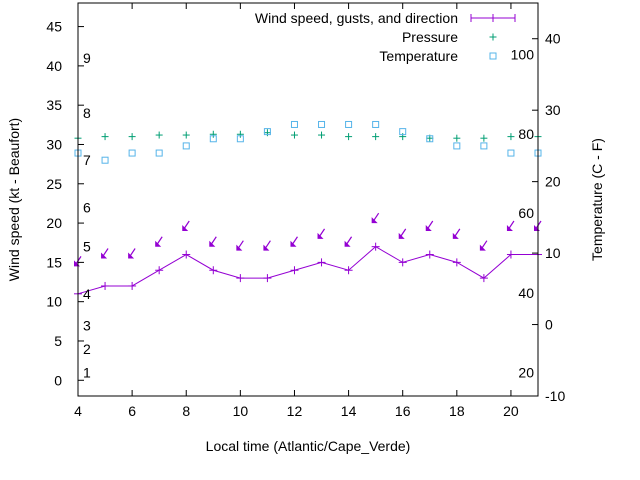 The width and height of the screenshot is (640, 480). I want to click on fahrenheit-label: 100, so click(523, 54).